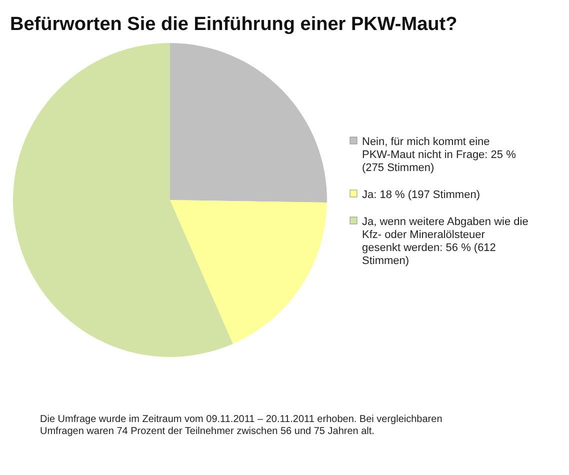 The height and width of the screenshot is (475, 569). I want to click on legend-label: Nein, für mich kommt eine PKW-Maut nicht in Frage: 25 % (275 Stimmen), so click(439, 155).